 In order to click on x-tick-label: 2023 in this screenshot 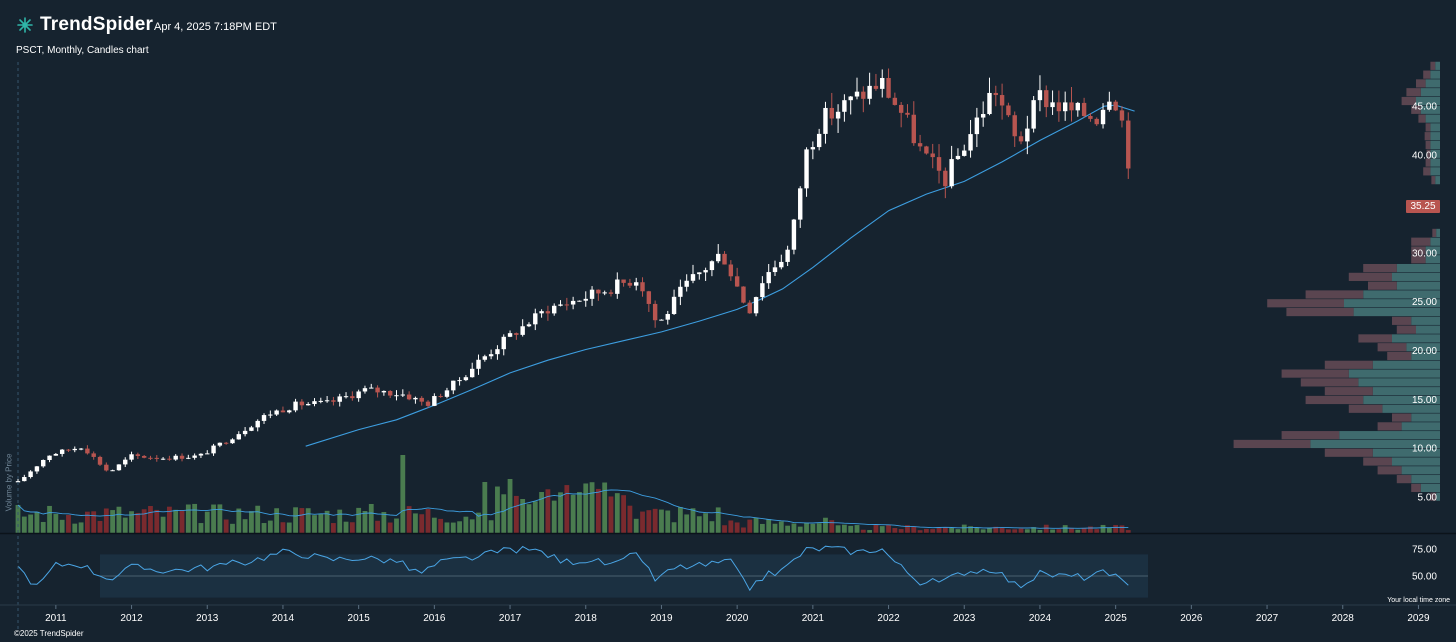, I will do `click(964, 618)`.